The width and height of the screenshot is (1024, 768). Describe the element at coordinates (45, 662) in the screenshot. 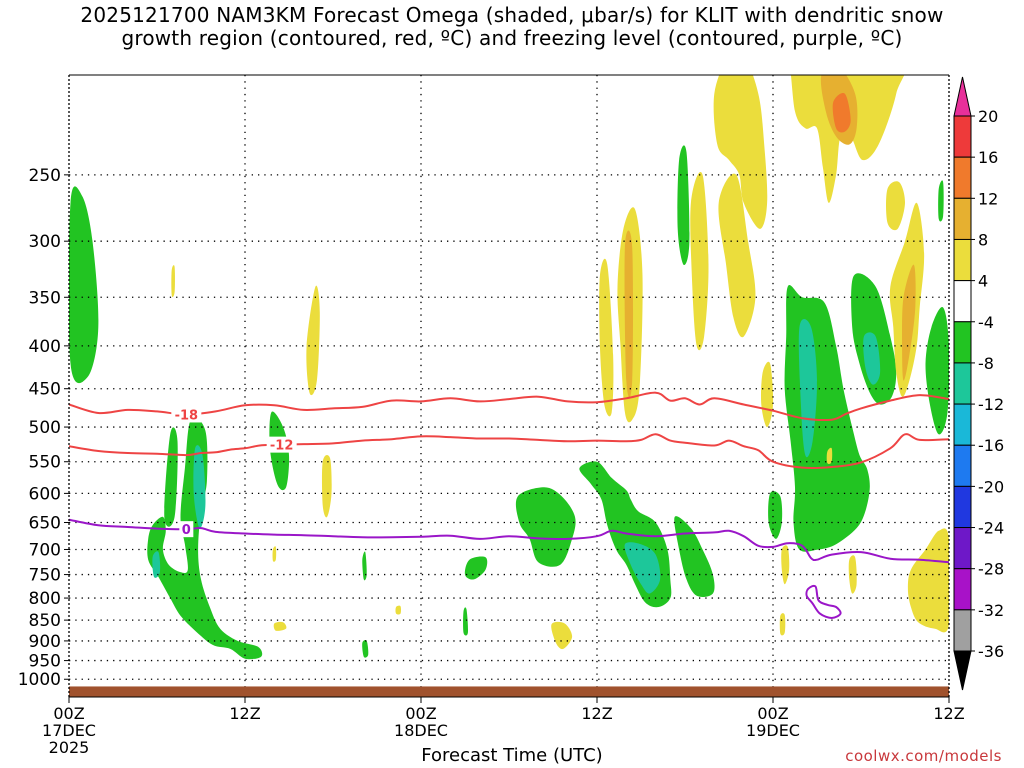

I see `y-tick-label-950: 950` at that location.